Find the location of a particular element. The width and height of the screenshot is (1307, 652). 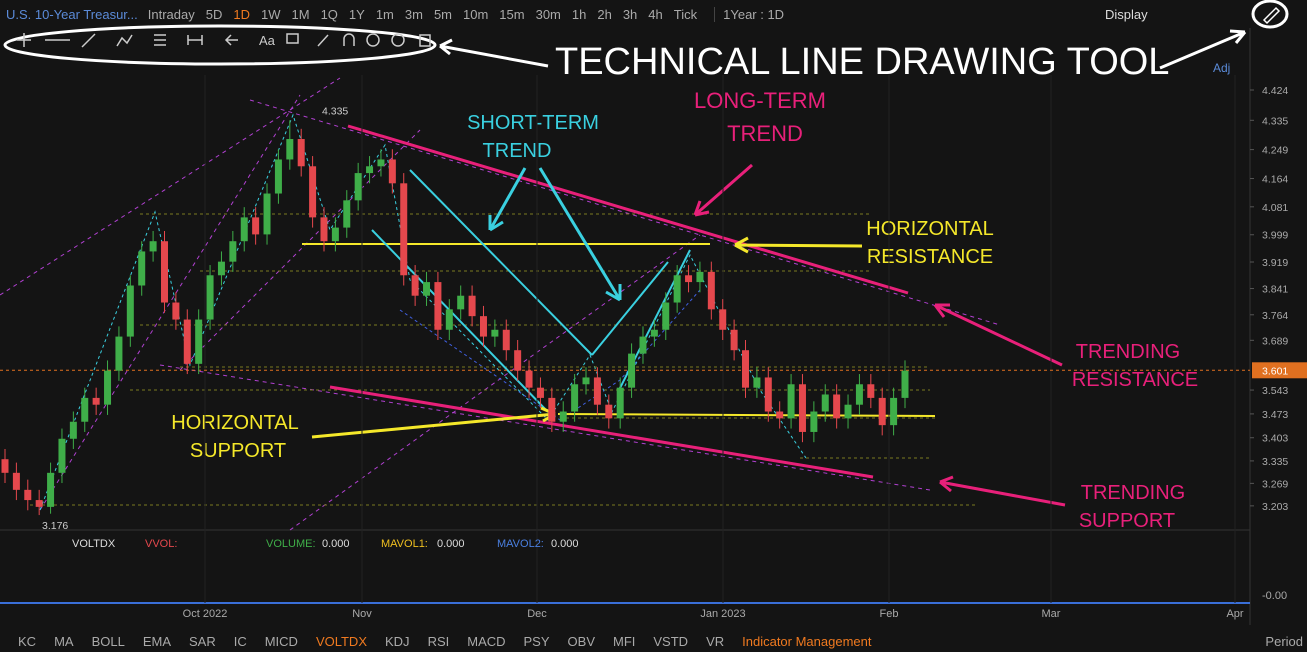

interval: 1Y is located at coordinates (356, 14).